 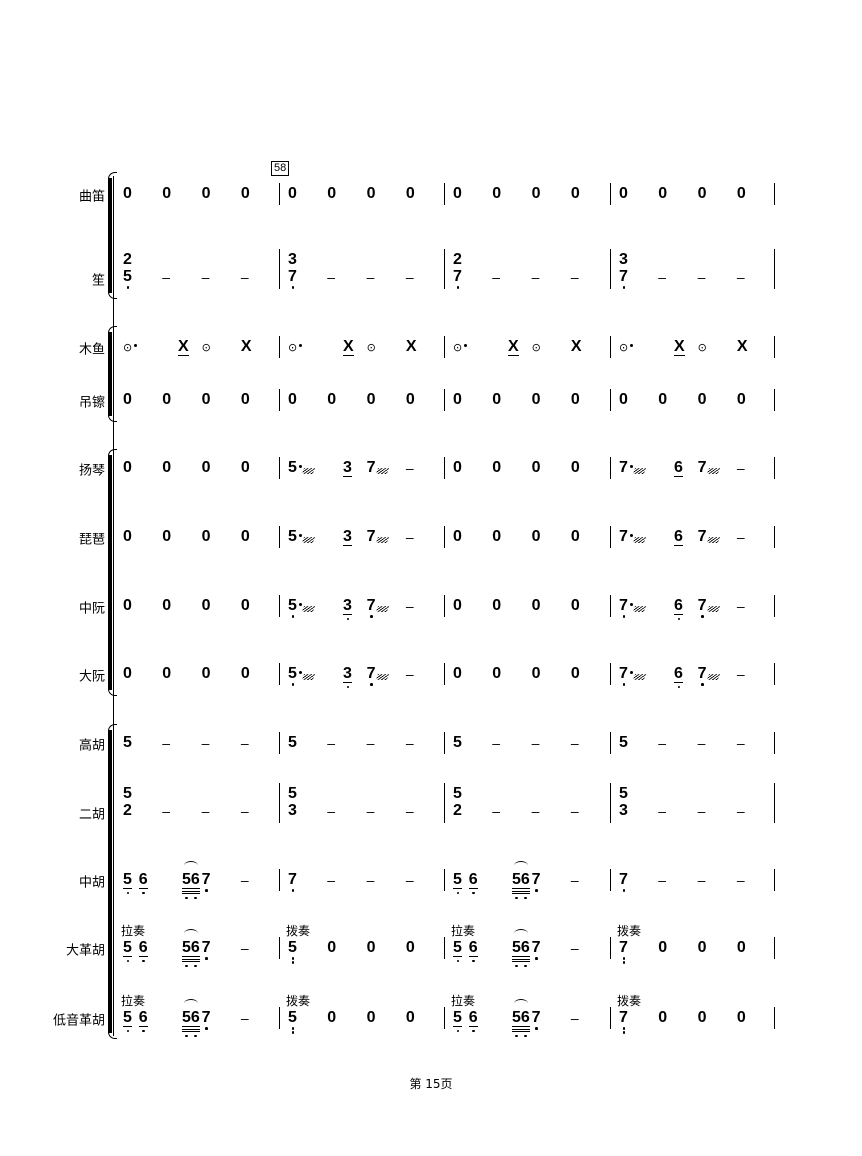 I want to click on note-digit: 6, so click(x=473, y=882).